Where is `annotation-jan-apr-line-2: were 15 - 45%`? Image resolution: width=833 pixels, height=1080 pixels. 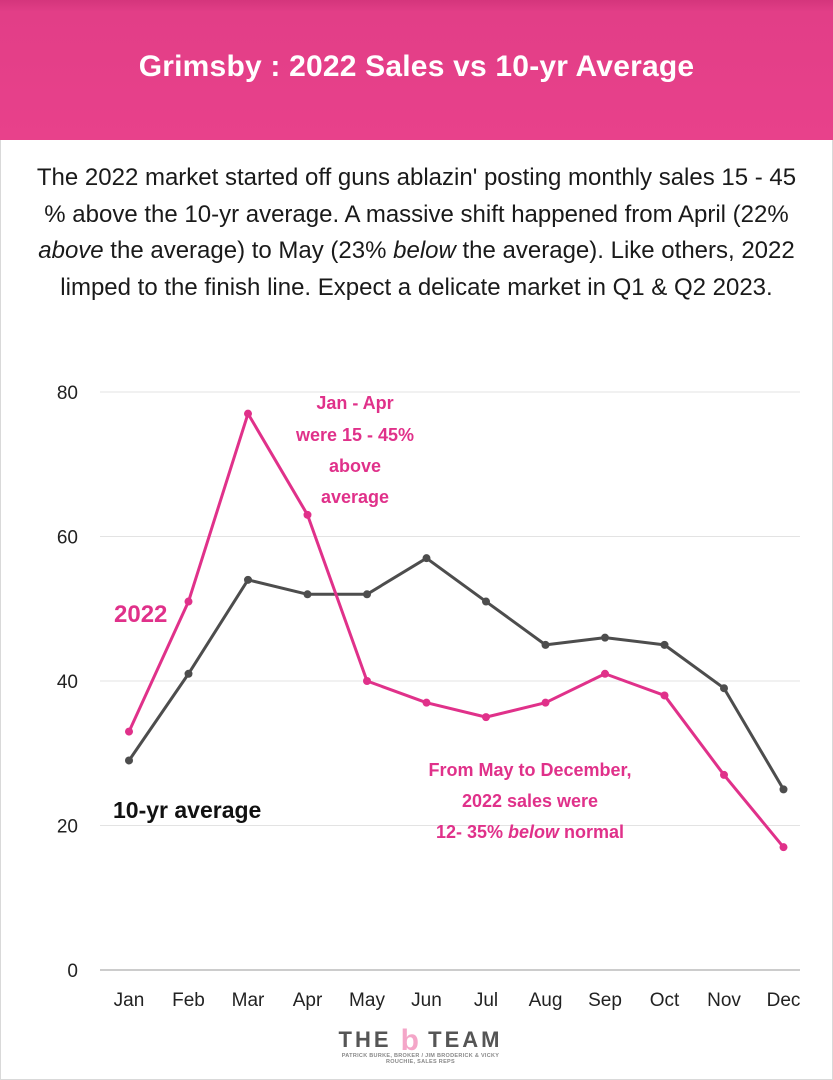
annotation-jan-apr-line-2: were 15 - 45% is located at coordinates (354, 435).